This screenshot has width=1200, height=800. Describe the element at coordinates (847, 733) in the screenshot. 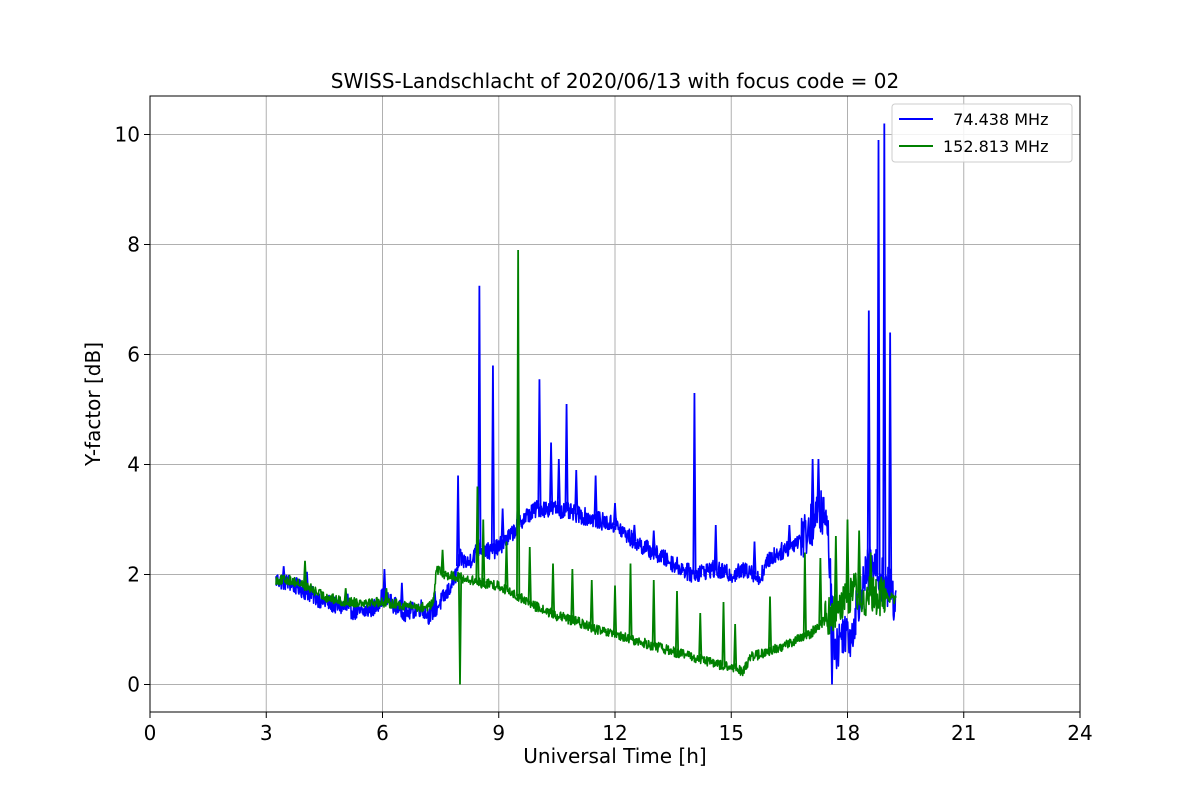

I see `x-tick-label: 18` at that location.